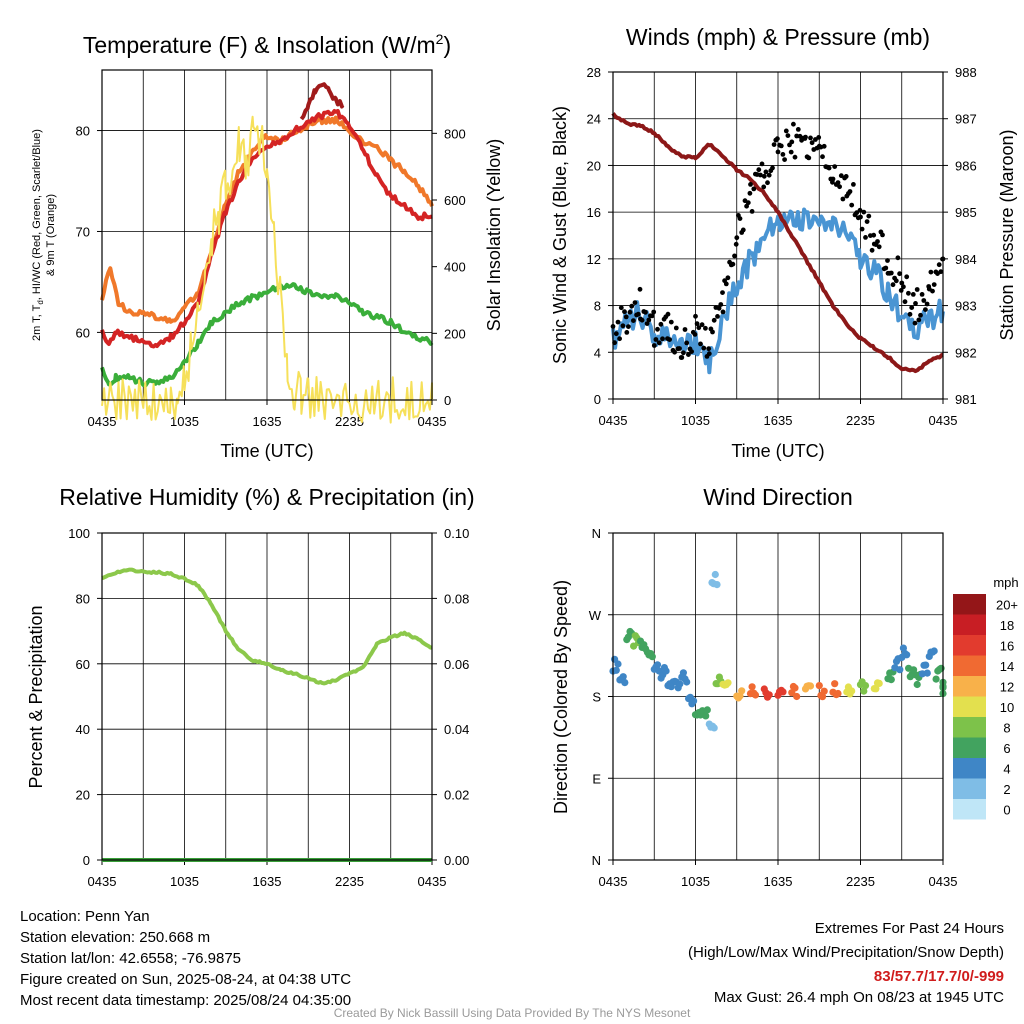 This screenshot has height=1024, width=1024. I want to click on humidity-x-tick: 0435, so click(432, 881).